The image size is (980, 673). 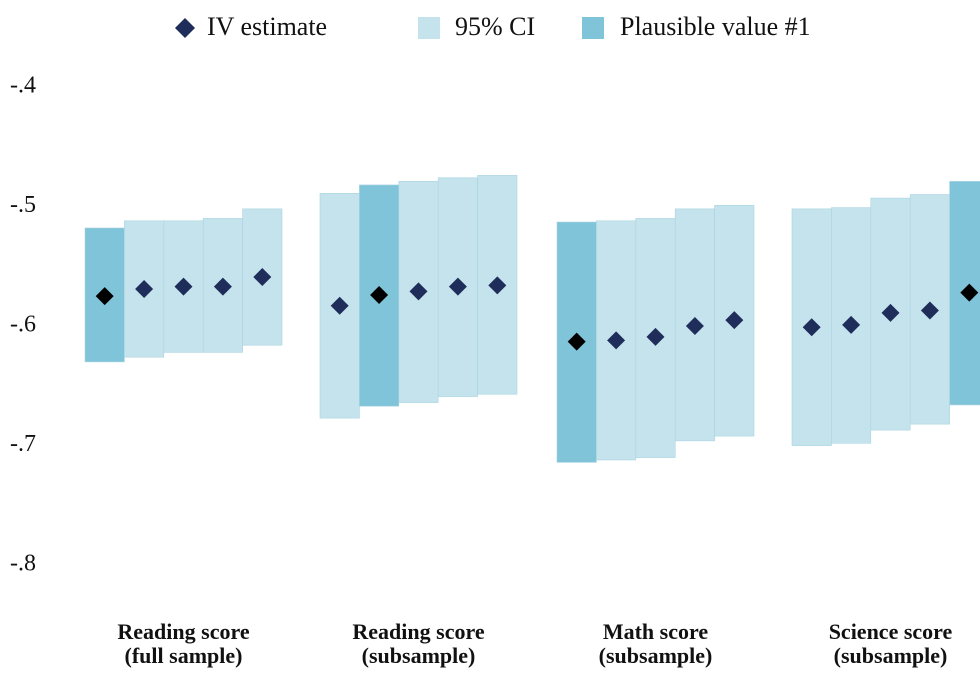 What do you see at coordinates (23, 444) in the screenshot?
I see `y-tick-label: -.7` at bounding box center [23, 444].